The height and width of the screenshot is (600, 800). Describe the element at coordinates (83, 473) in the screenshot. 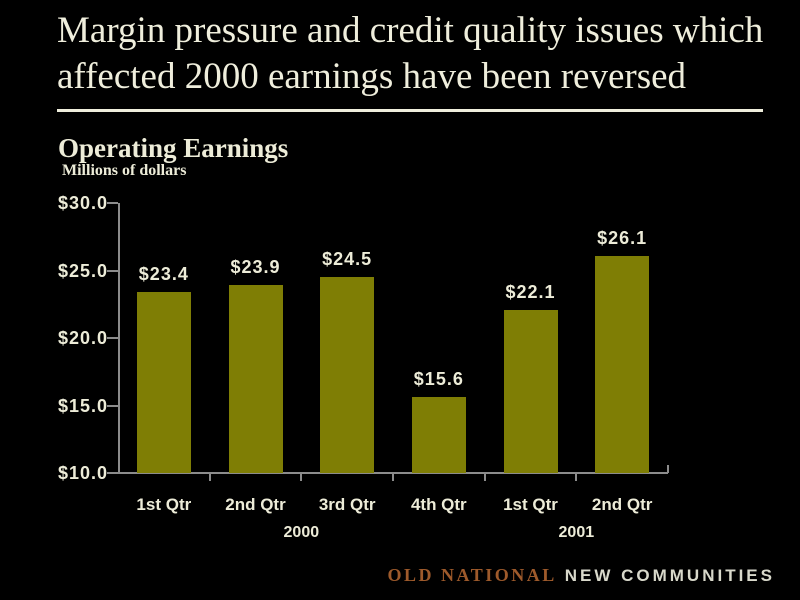

I see `y-axis-label: $10.0` at that location.